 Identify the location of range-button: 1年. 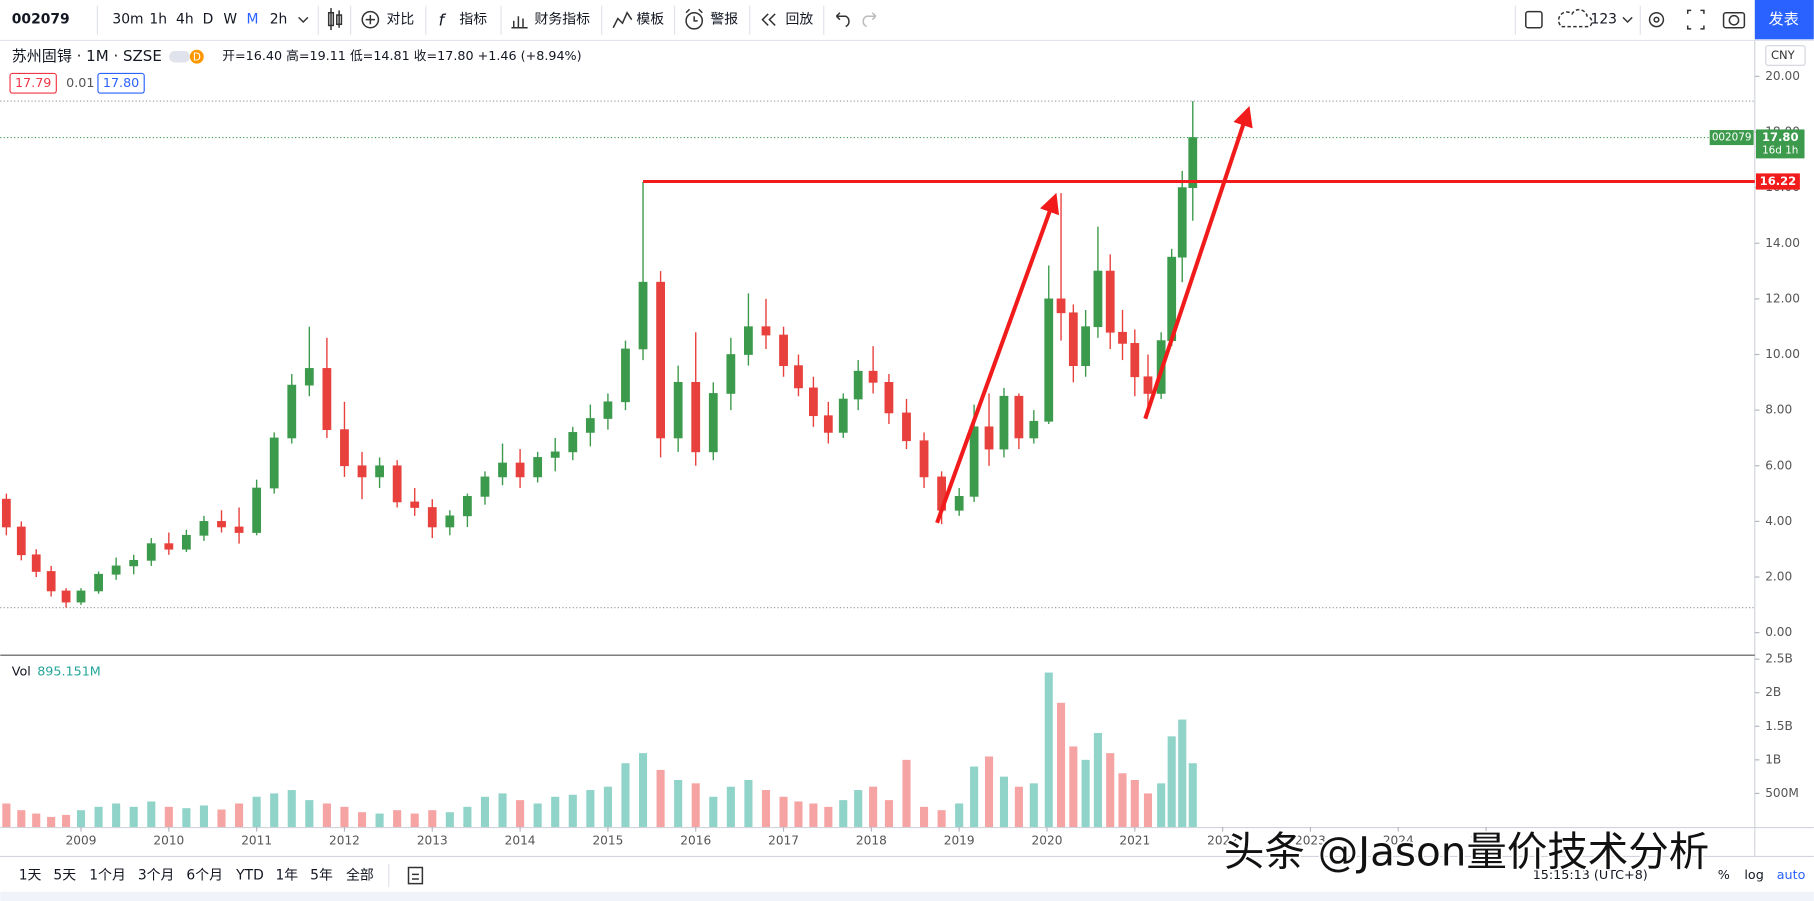
(286, 876).